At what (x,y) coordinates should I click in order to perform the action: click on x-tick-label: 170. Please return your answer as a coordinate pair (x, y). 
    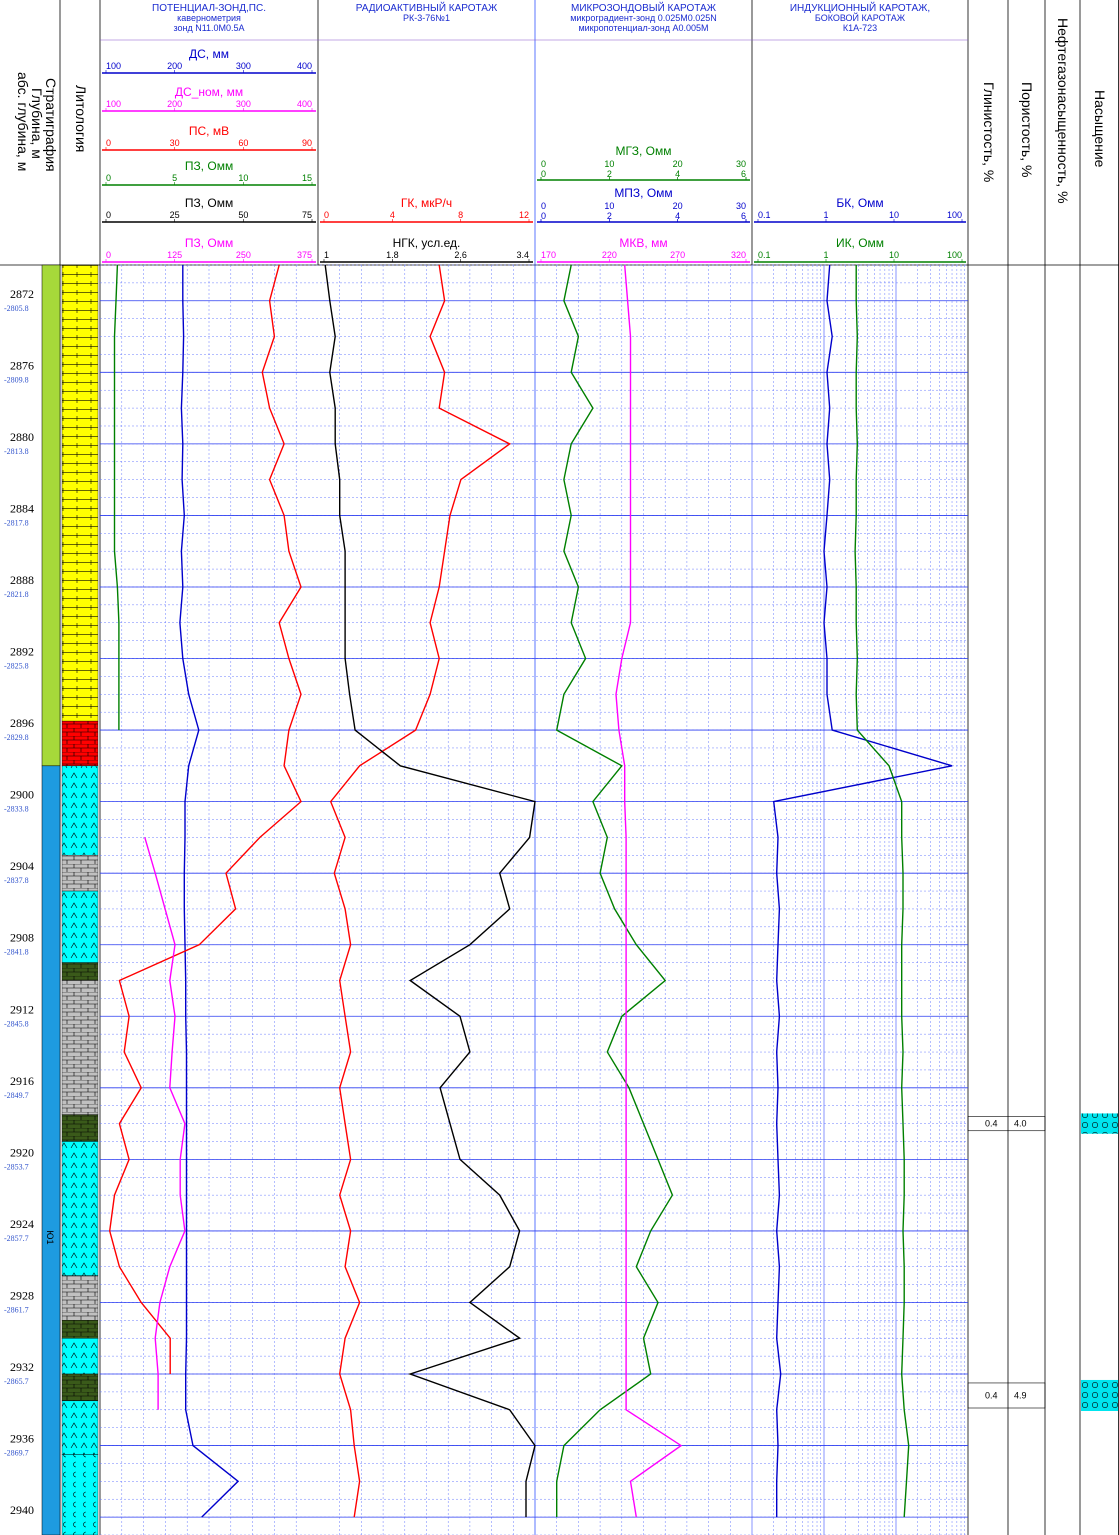
    Looking at the image, I should click on (548, 255).